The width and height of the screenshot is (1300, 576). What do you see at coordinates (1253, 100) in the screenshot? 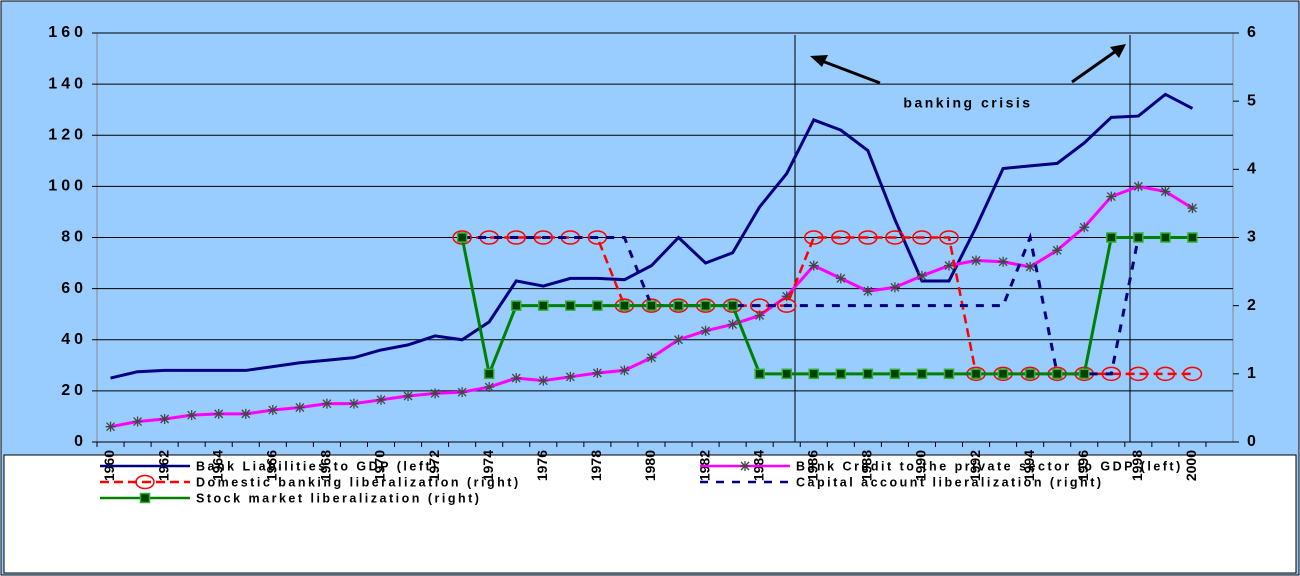
I see `y2-tick-label: 5` at bounding box center [1253, 100].